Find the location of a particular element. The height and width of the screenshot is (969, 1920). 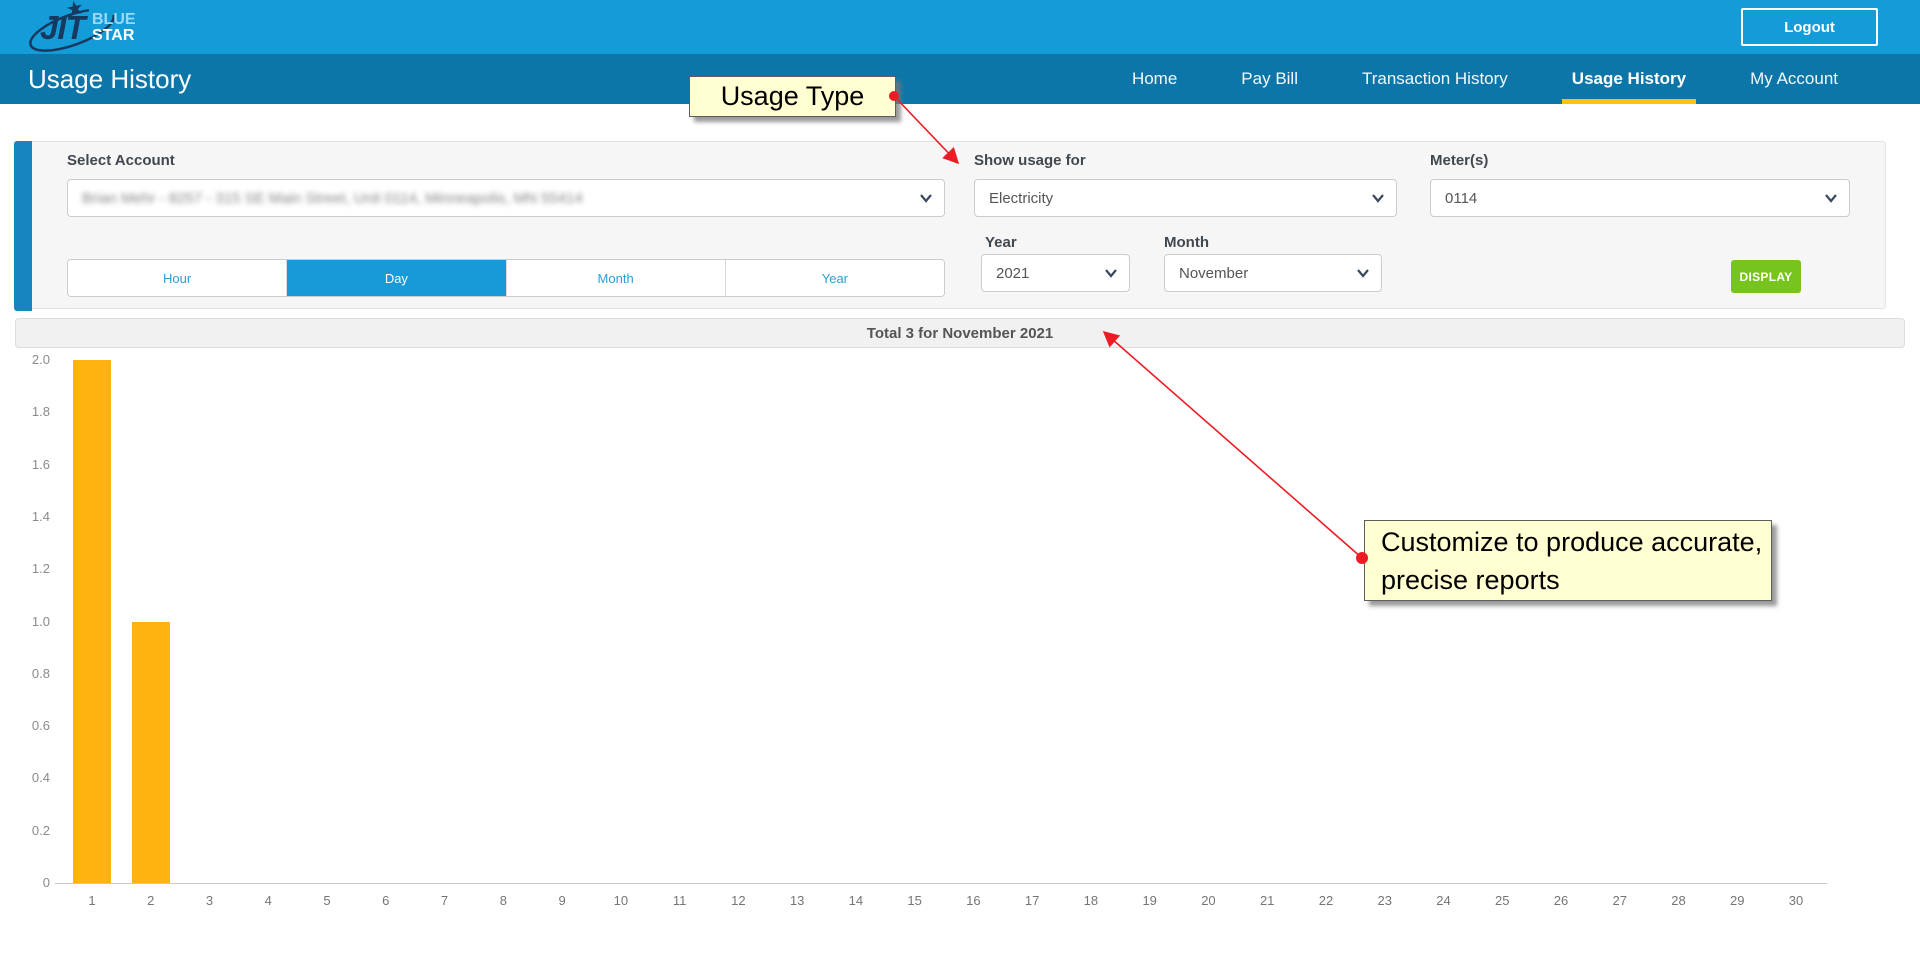

logo-star-text: STAR is located at coordinates (113, 35).